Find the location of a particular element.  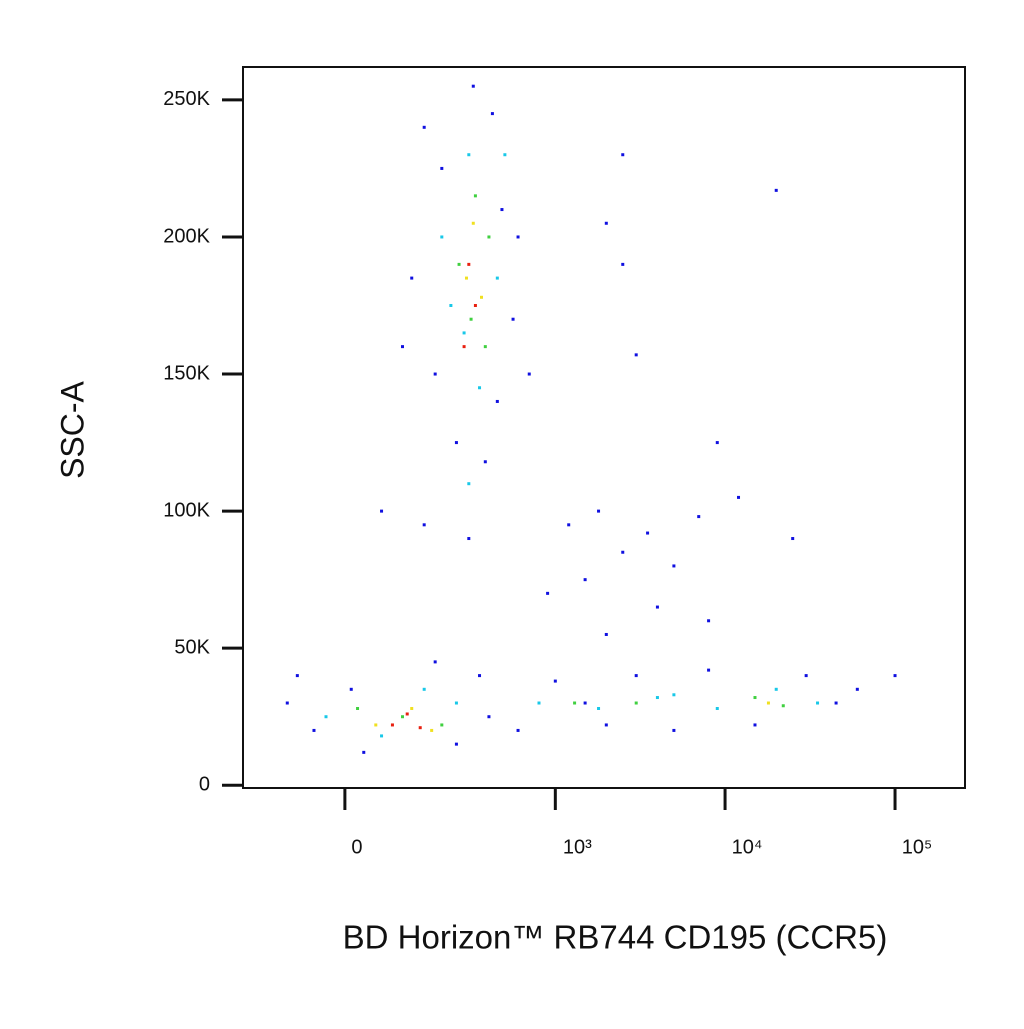

x-tick-label: 10³ is located at coordinates (577, 847).